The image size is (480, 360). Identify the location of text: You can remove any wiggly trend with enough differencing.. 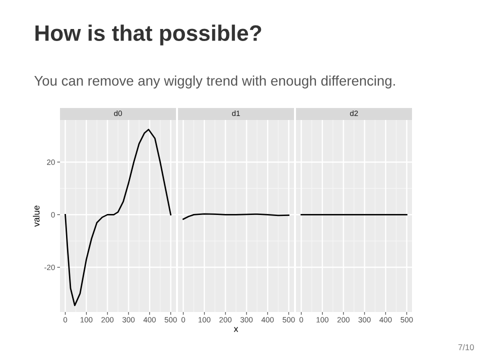
(214, 82).